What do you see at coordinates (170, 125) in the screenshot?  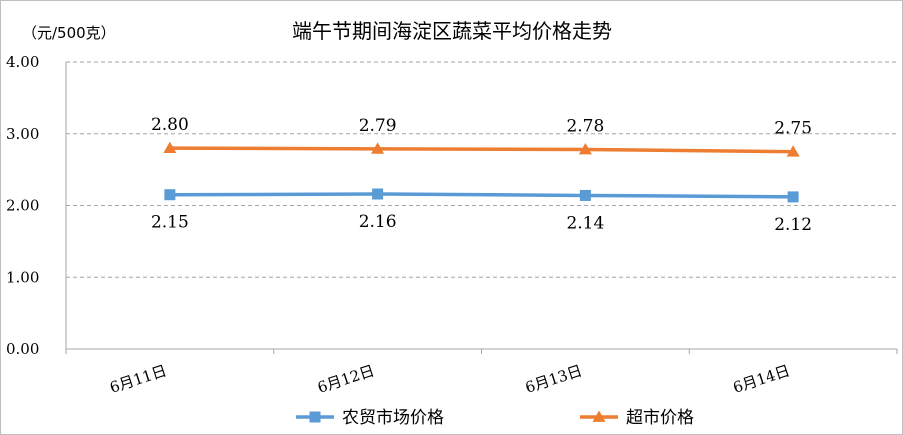 I see `data-label: 2.80` at bounding box center [170, 125].